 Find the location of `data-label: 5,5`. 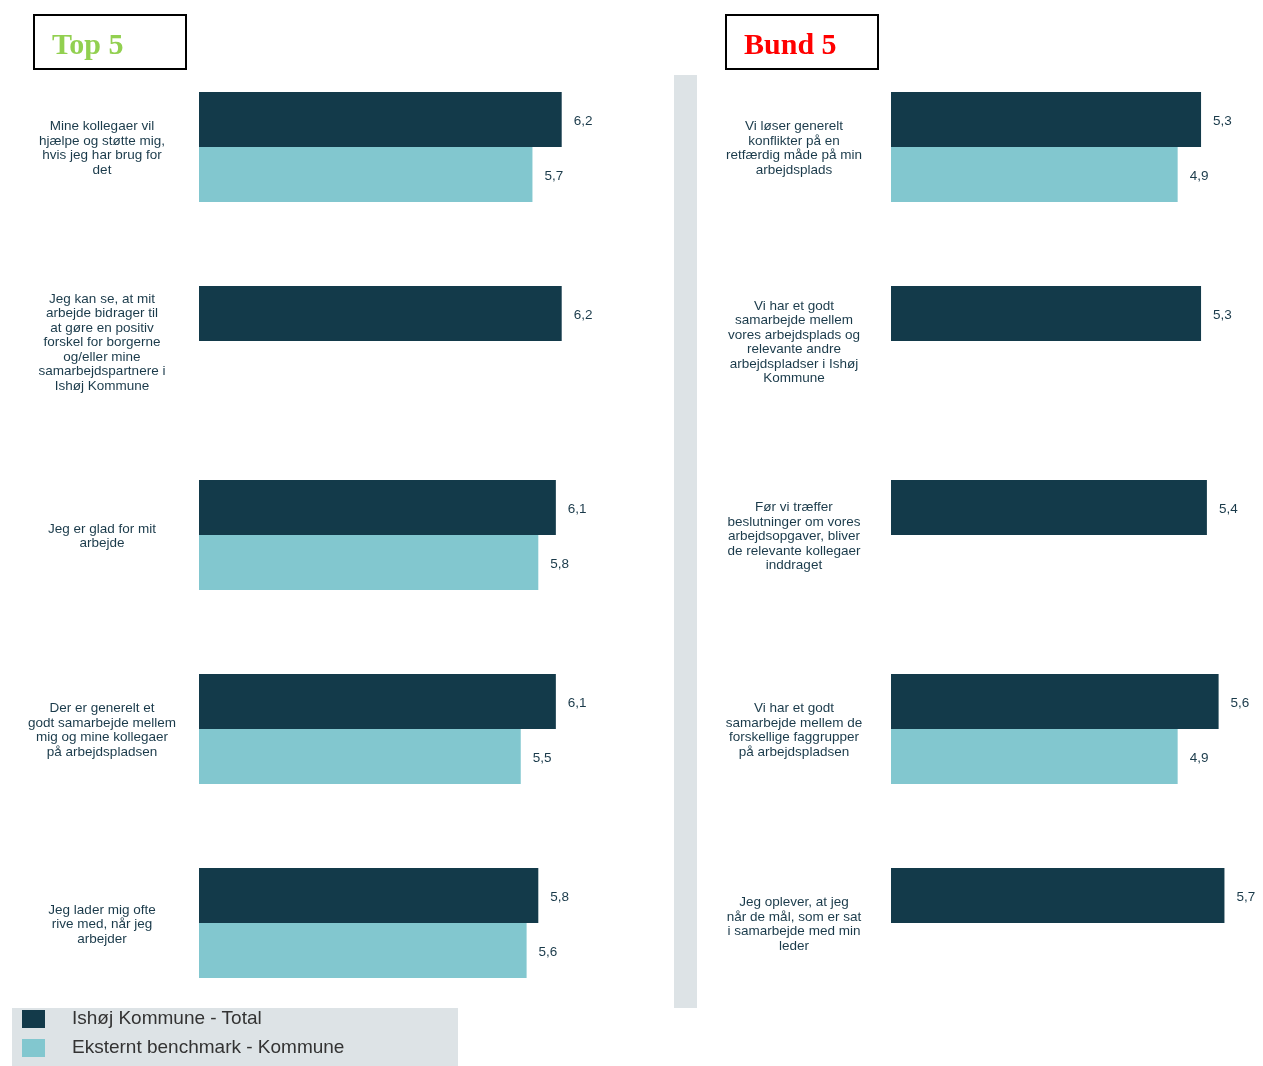

data-label: 5,5 is located at coordinates (542, 757).